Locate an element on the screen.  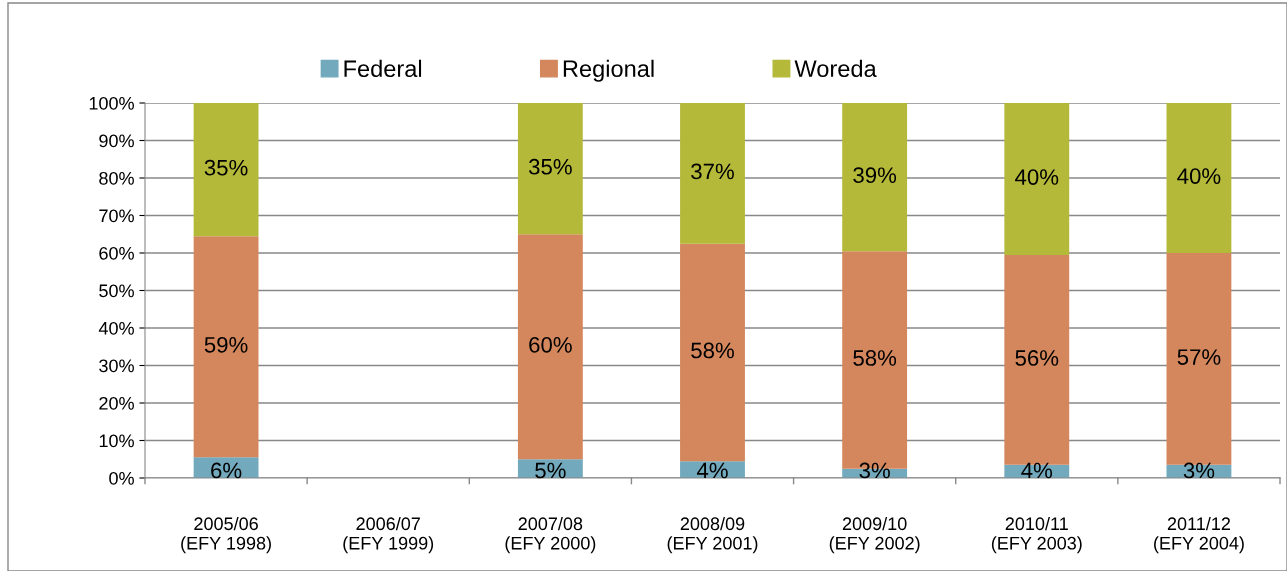
x-tick-label: 2010/11 (EFY 2003) is located at coordinates (1036, 535).